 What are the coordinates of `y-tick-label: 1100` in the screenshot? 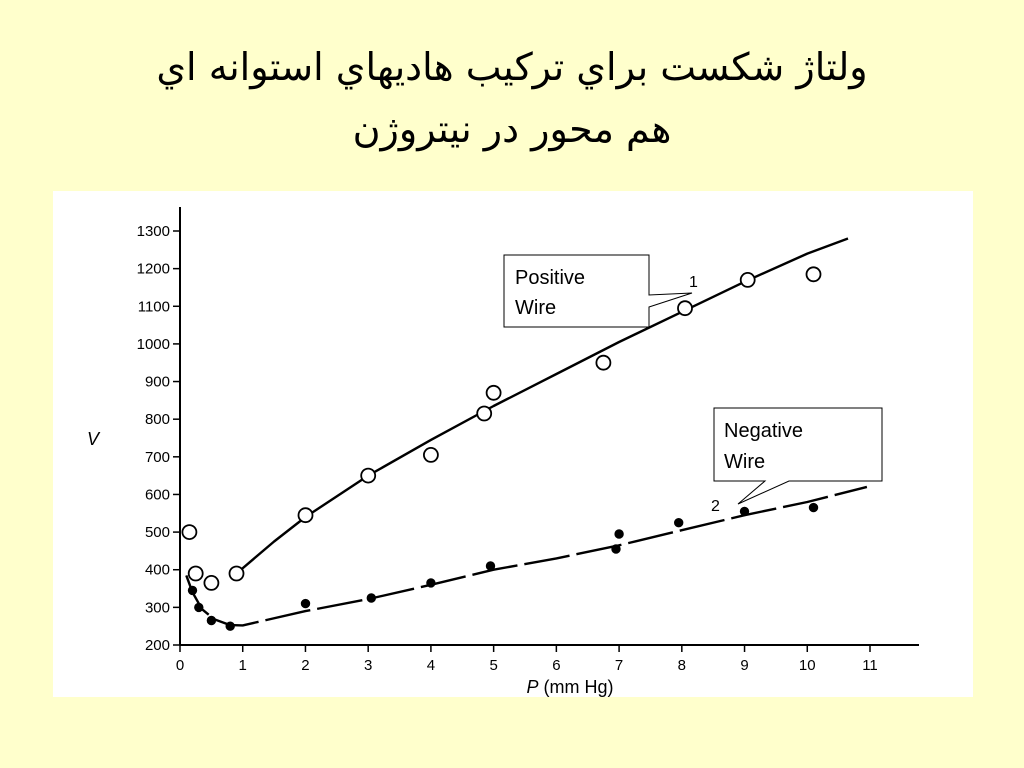 It's located at (154, 306).